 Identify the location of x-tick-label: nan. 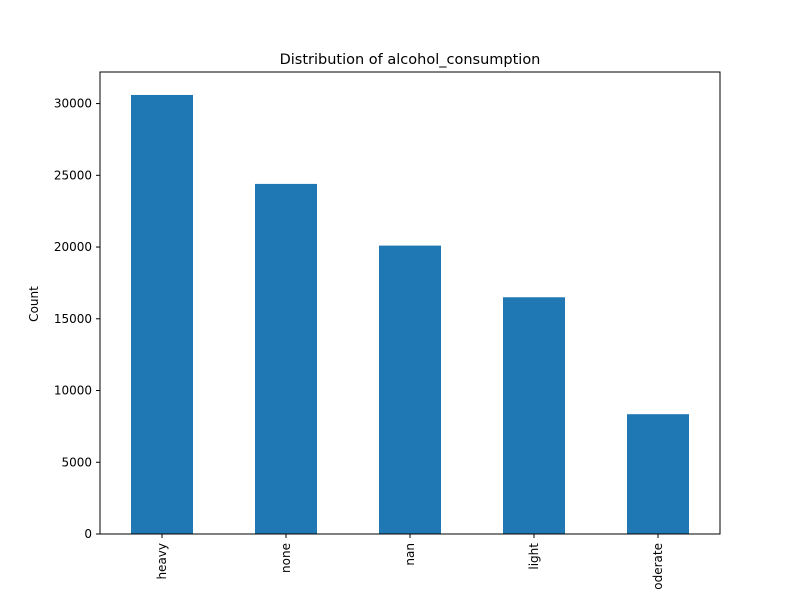
(410, 554).